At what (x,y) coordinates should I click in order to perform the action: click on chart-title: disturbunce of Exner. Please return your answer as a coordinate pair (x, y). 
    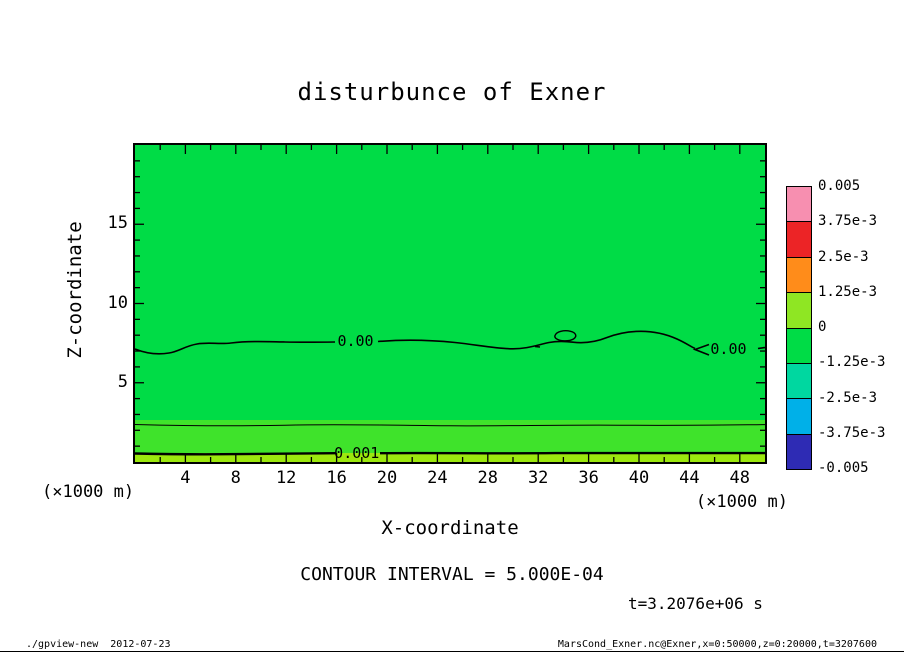
    Looking at the image, I should click on (452, 92).